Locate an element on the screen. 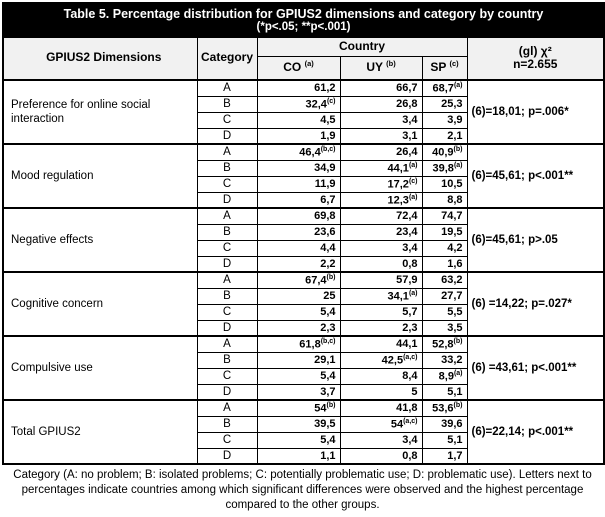 This screenshot has width=605, height=517. value-cell-sp: 5,1 is located at coordinates (444, 392).